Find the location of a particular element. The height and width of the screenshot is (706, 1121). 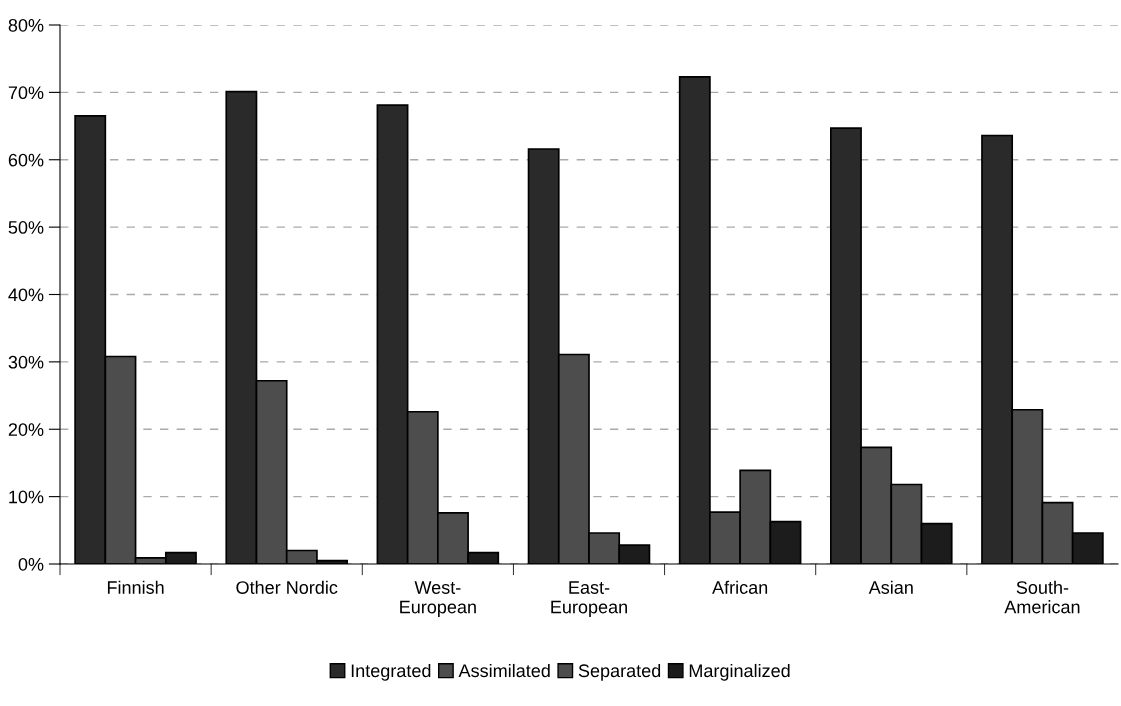

y-tick-label: 20% is located at coordinates (26, 429).